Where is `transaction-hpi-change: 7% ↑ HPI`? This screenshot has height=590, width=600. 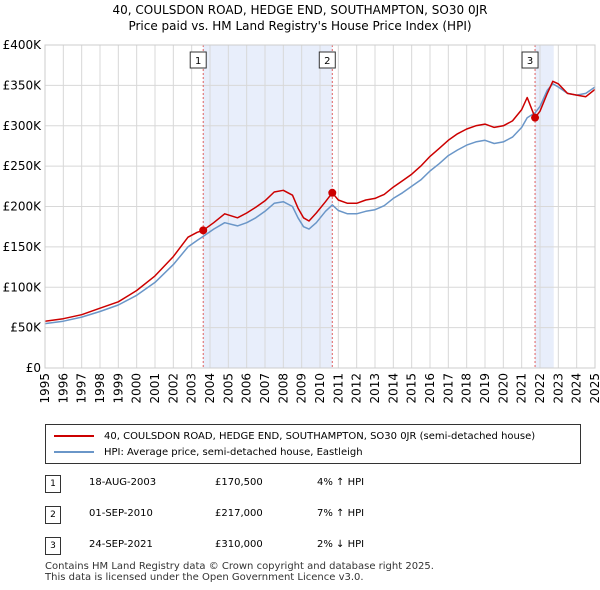
transaction-hpi-change: 7% ↑ HPI is located at coordinates (341, 513).